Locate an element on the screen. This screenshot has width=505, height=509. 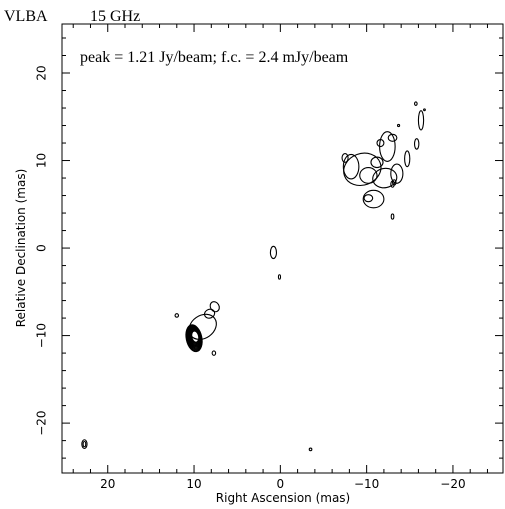
x-tick-labels: 20 10 0 −10 −20 is located at coordinates (283, 484).